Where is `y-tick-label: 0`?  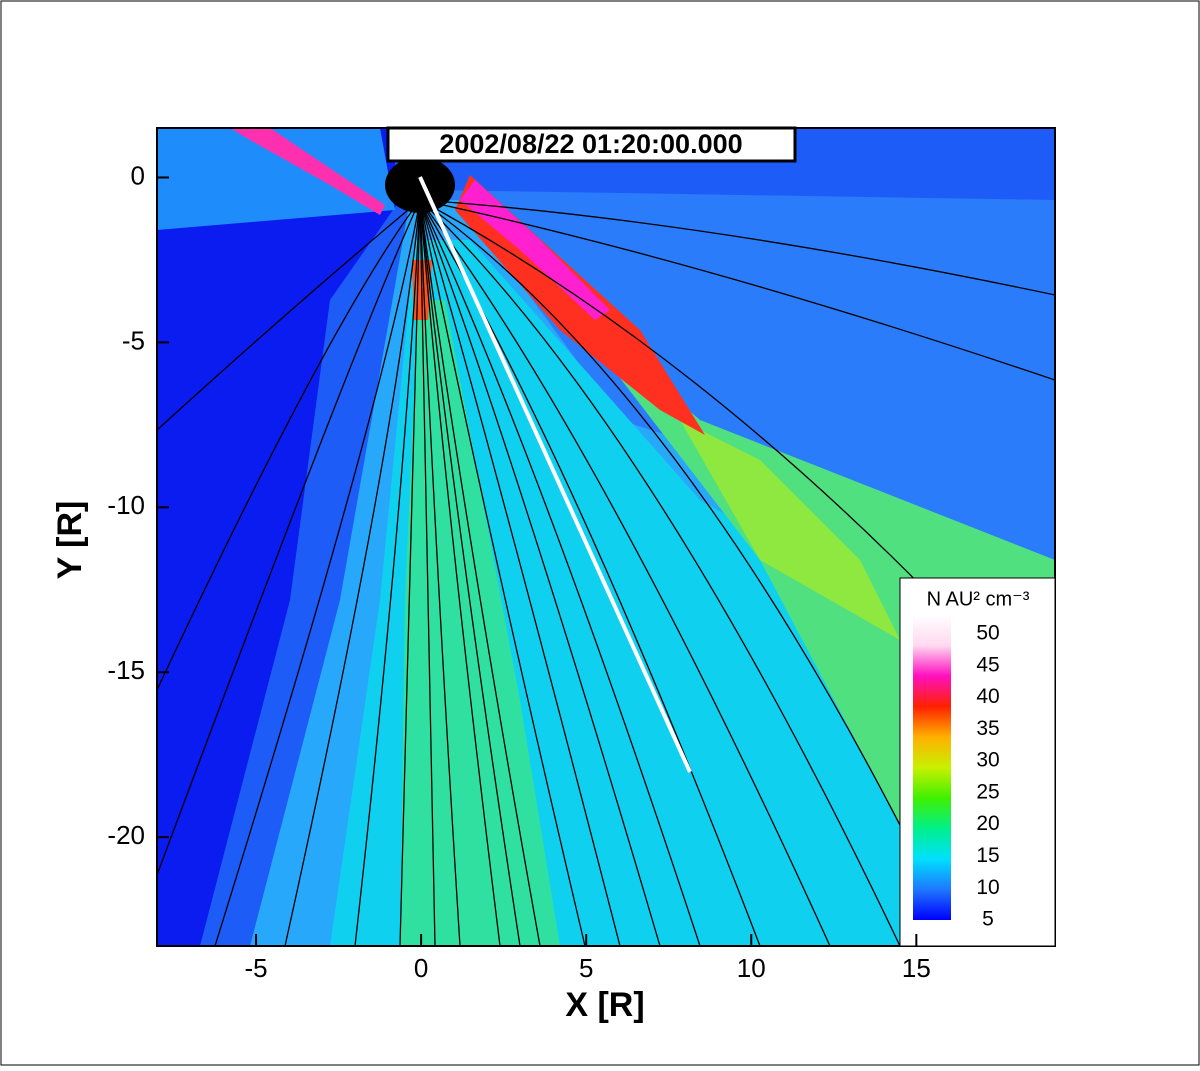
y-tick-label: 0 is located at coordinates (138, 175).